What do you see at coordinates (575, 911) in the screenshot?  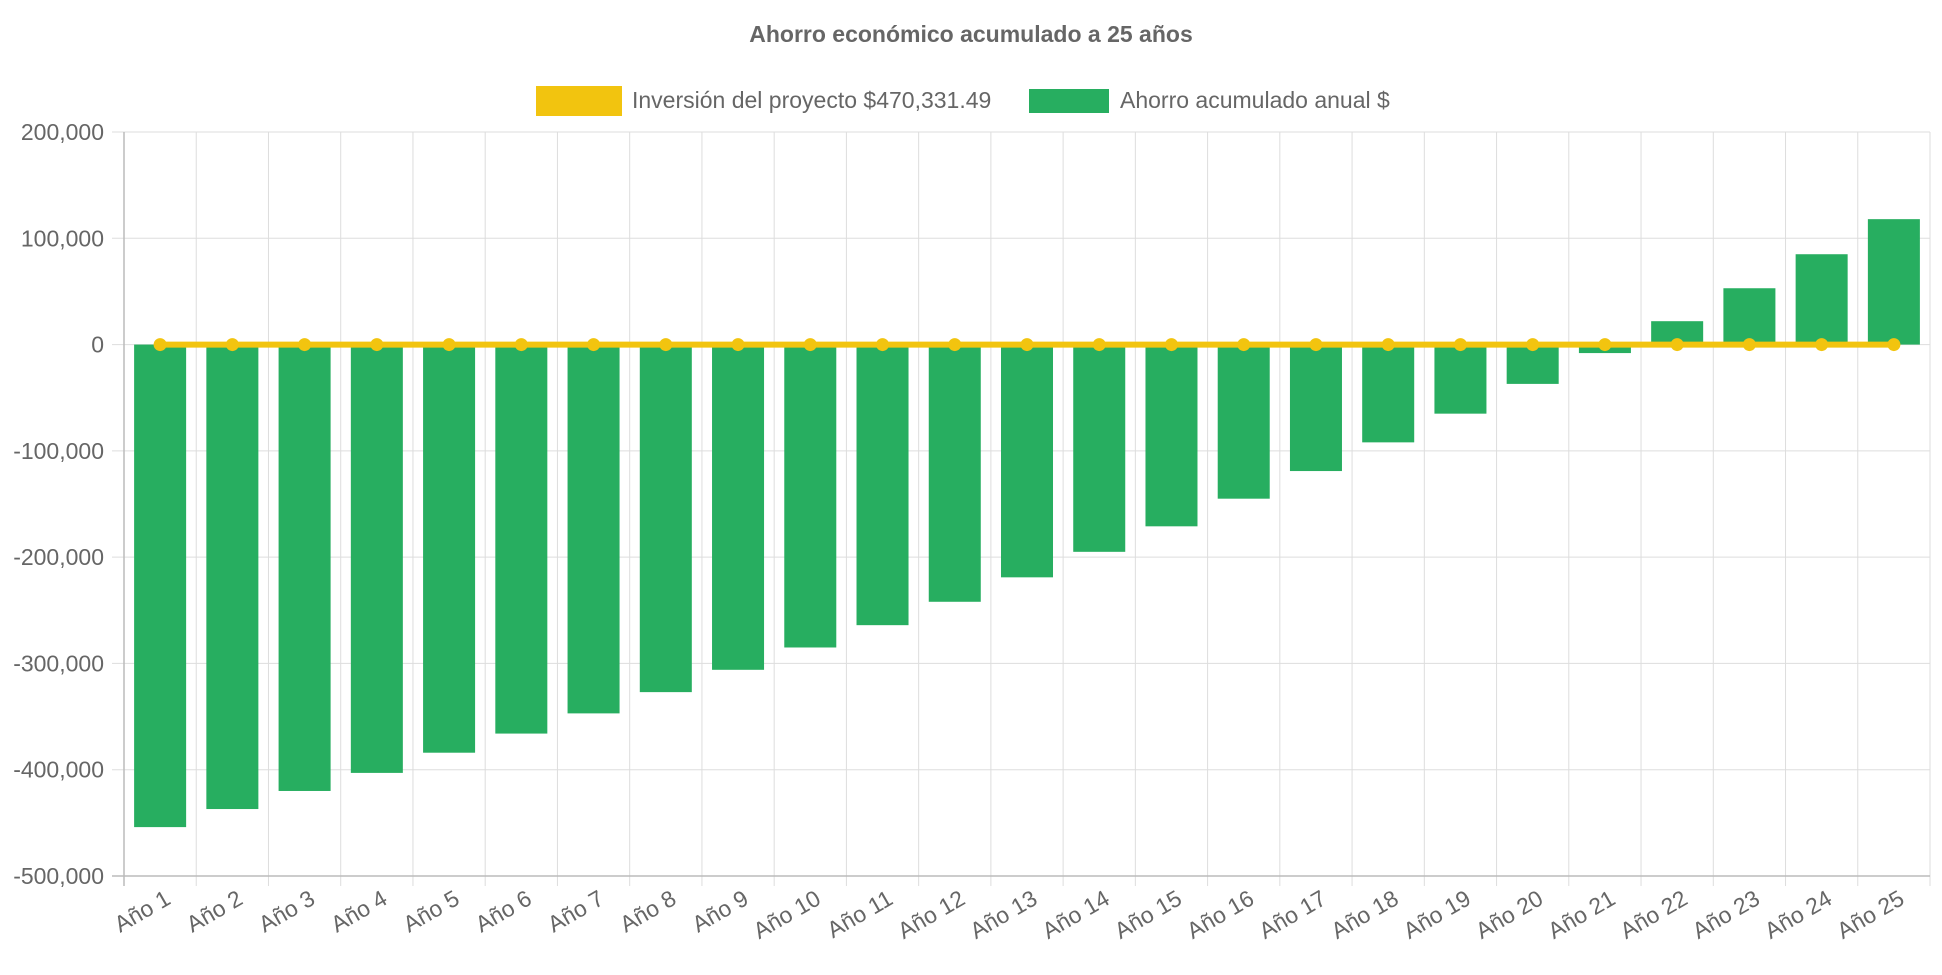 I see `x-tick-label: Año 7` at bounding box center [575, 911].